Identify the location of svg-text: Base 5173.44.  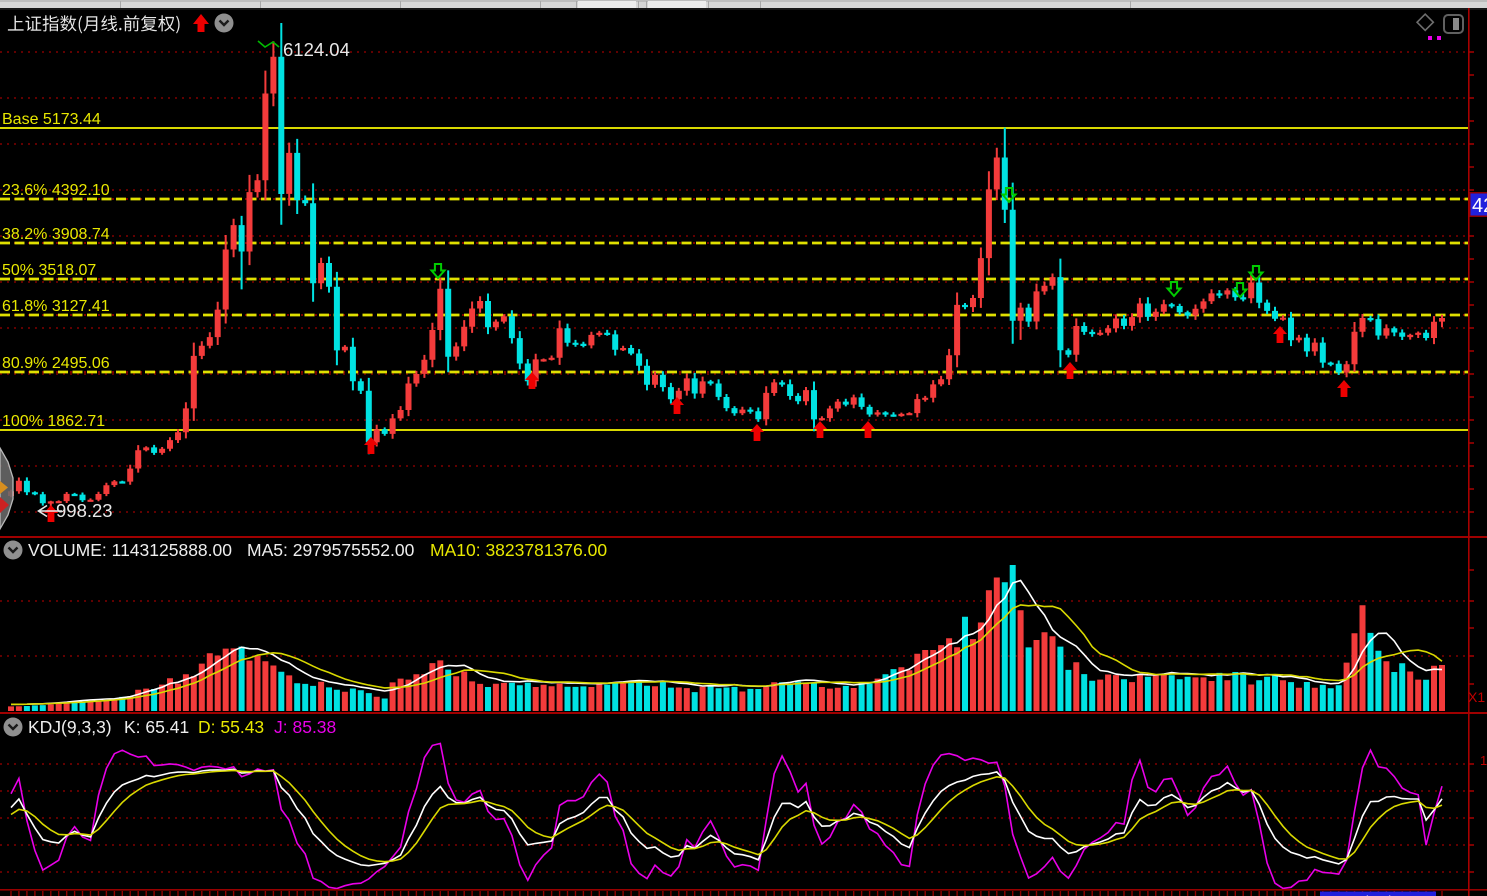
(51, 119).